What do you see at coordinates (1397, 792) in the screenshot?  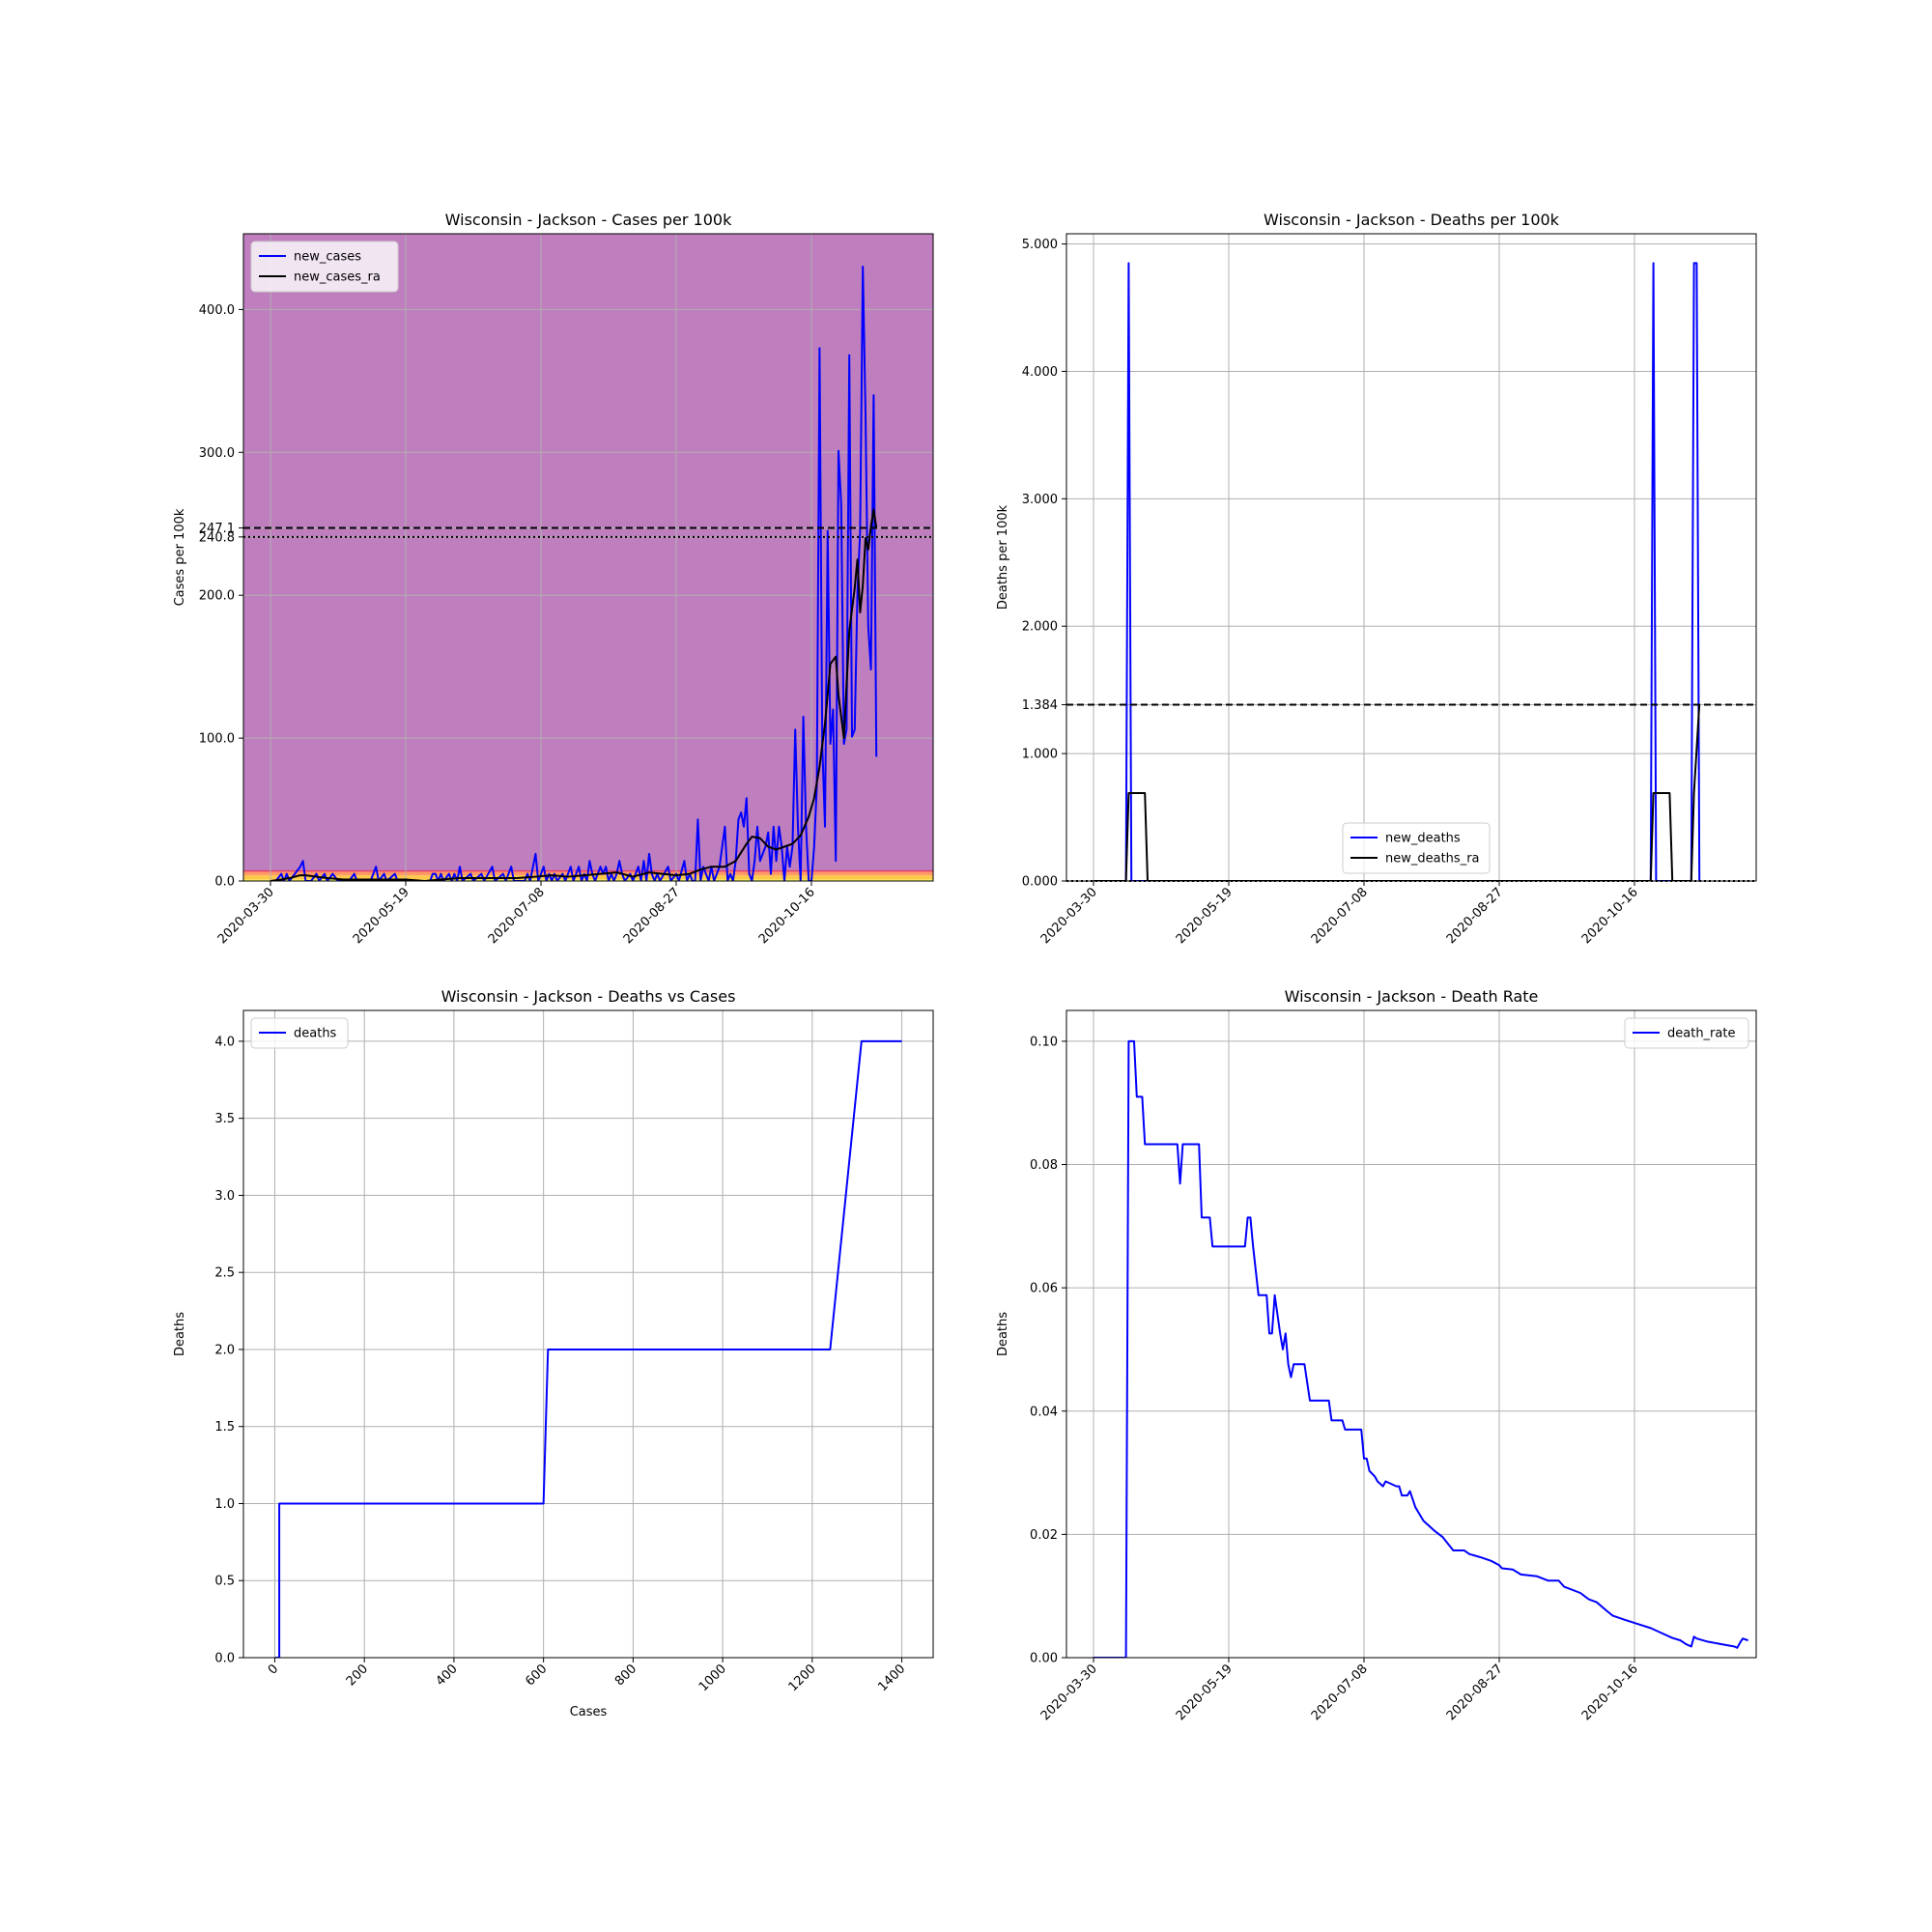 I see `series-line-new_deaths_ra` at bounding box center [1397, 792].